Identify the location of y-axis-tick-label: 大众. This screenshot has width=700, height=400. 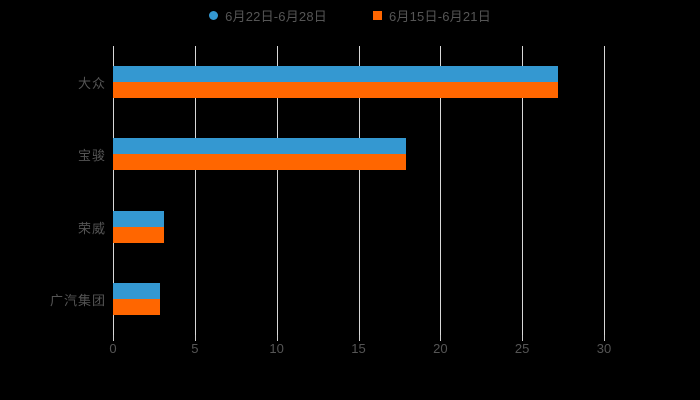
(91, 84).